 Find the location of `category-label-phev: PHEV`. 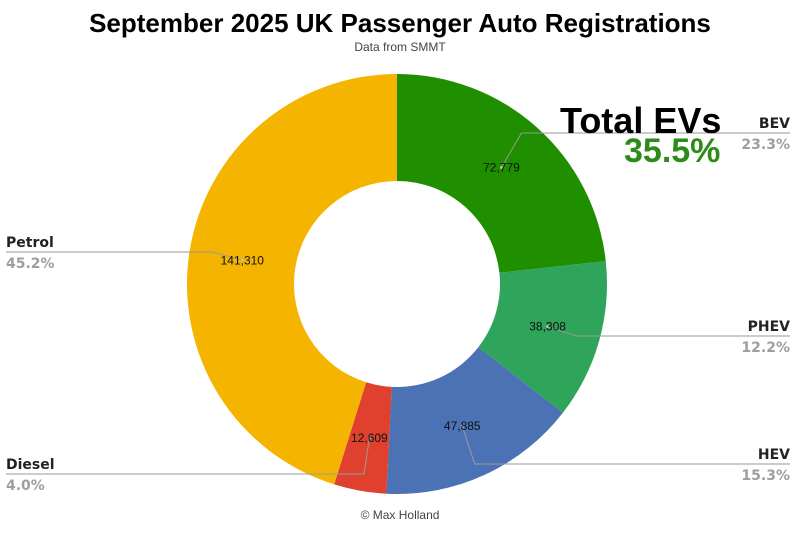

category-label-phev: PHEV is located at coordinates (769, 327).